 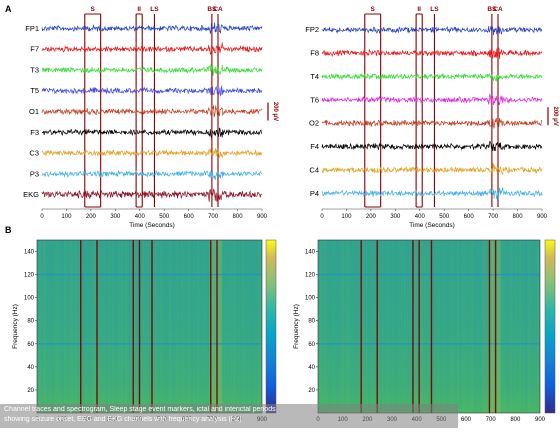 What do you see at coordinates (314, 146) in the screenshot?
I see `channel-label-f4: F4` at bounding box center [314, 146].